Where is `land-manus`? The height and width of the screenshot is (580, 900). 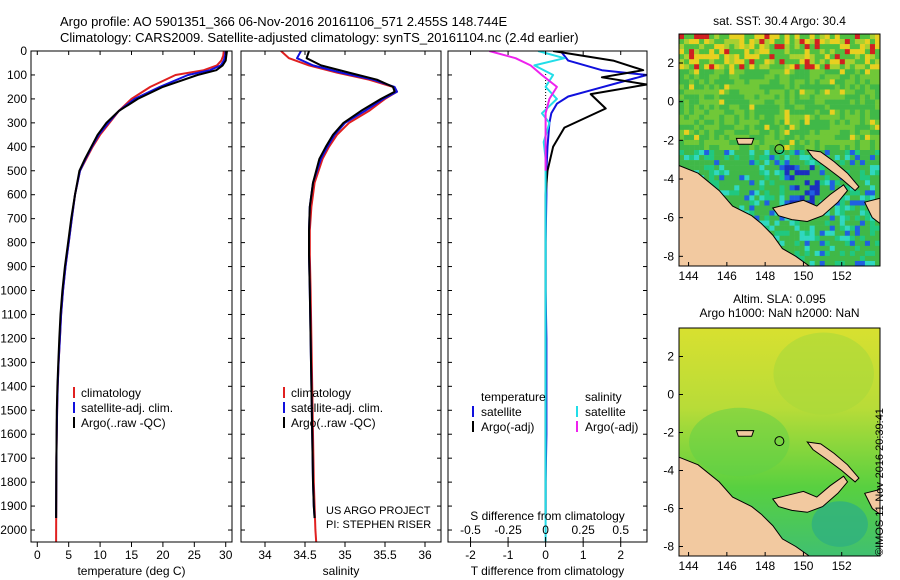
land-manus is located at coordinates (745, 433).